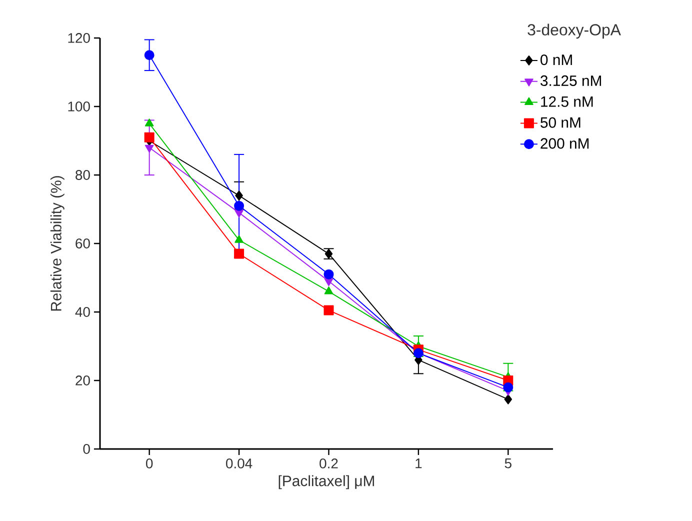  What do you see at coordinates (564, 143) in the screenshot?
I see `legend-label: 200 nM` at bounding box center [564, 143].